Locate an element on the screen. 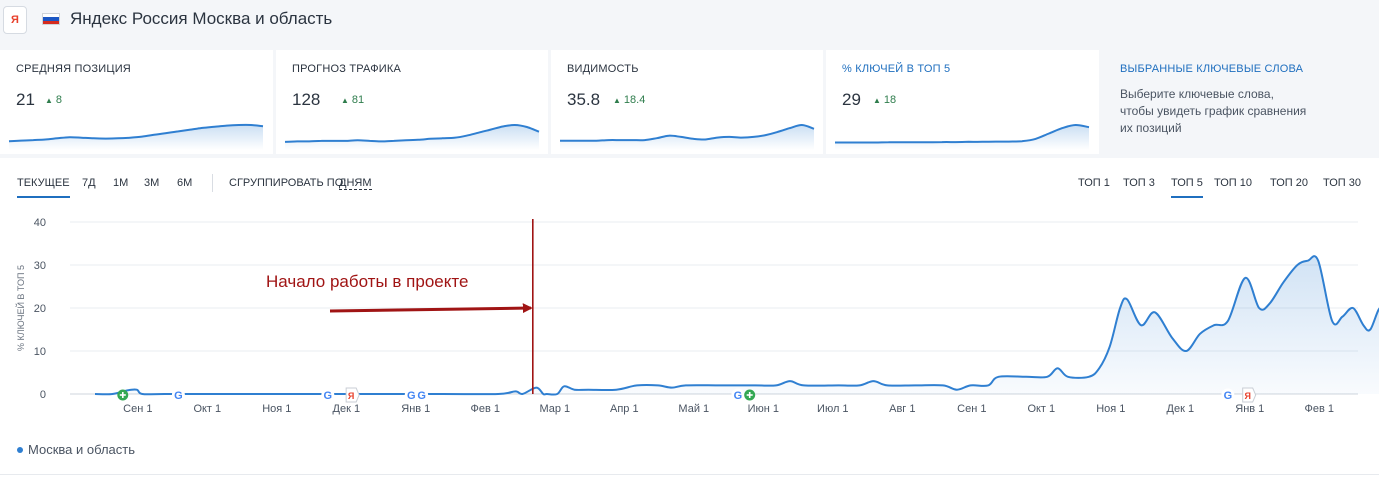 Image resolution: width=1379 pixels, height=480 pixels. y-tick-label: 10 is located at coordinates (40, 352).